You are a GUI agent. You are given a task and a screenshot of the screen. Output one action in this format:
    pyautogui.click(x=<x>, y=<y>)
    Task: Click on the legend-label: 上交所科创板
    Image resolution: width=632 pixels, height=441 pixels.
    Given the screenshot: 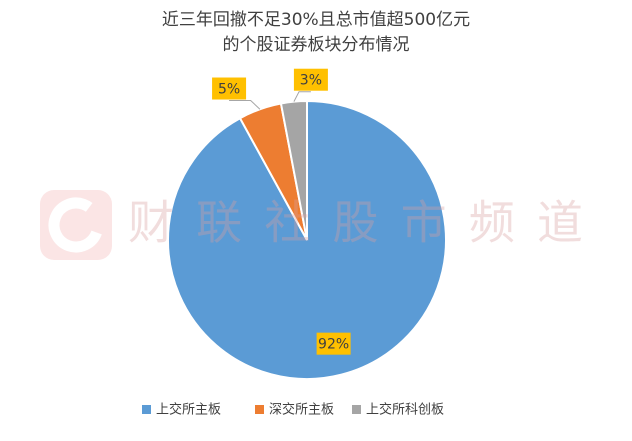 What is the action you would take?
    pyautogui.click(x=405, y=410)
    